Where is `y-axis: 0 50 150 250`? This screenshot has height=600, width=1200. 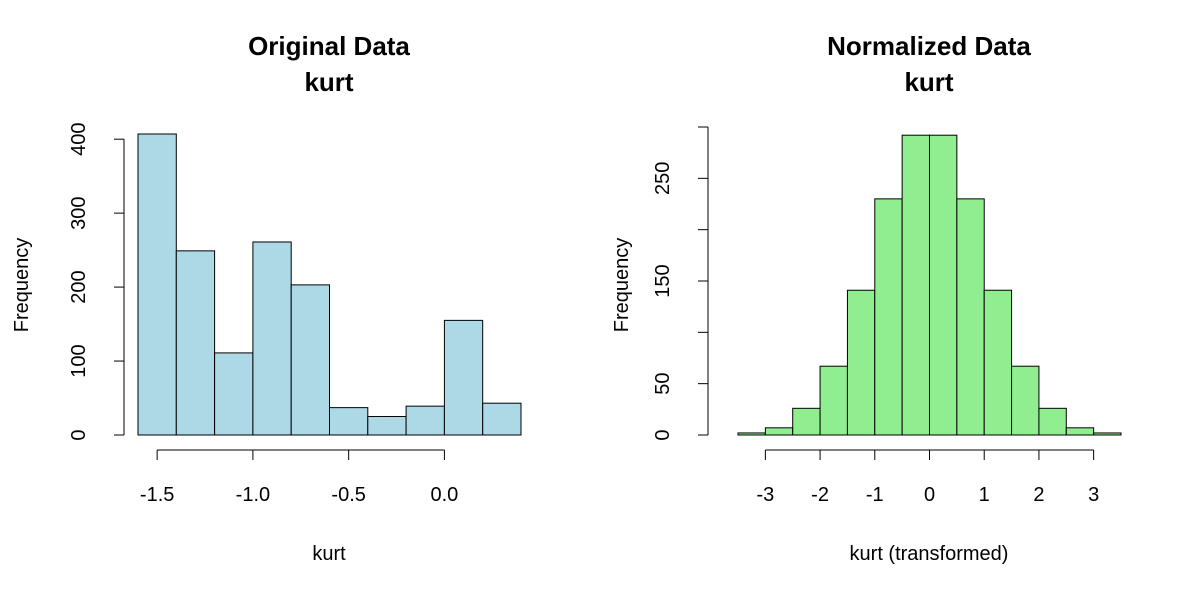
y-axis: 0 50 150 250 is located at coordinates (680, 283).